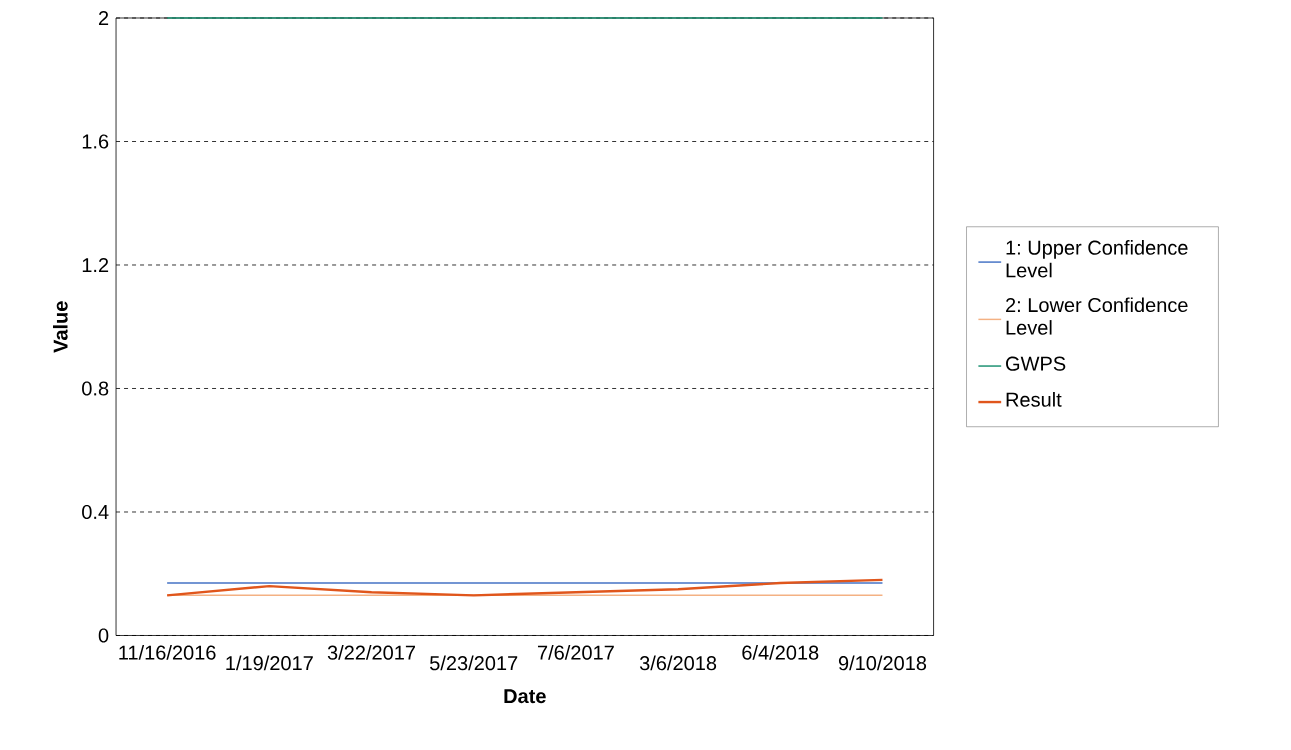  Describe the element at coordinates (575, 653) in the screenshot. I see `x-tick-label: 7/6/2017` at that location.